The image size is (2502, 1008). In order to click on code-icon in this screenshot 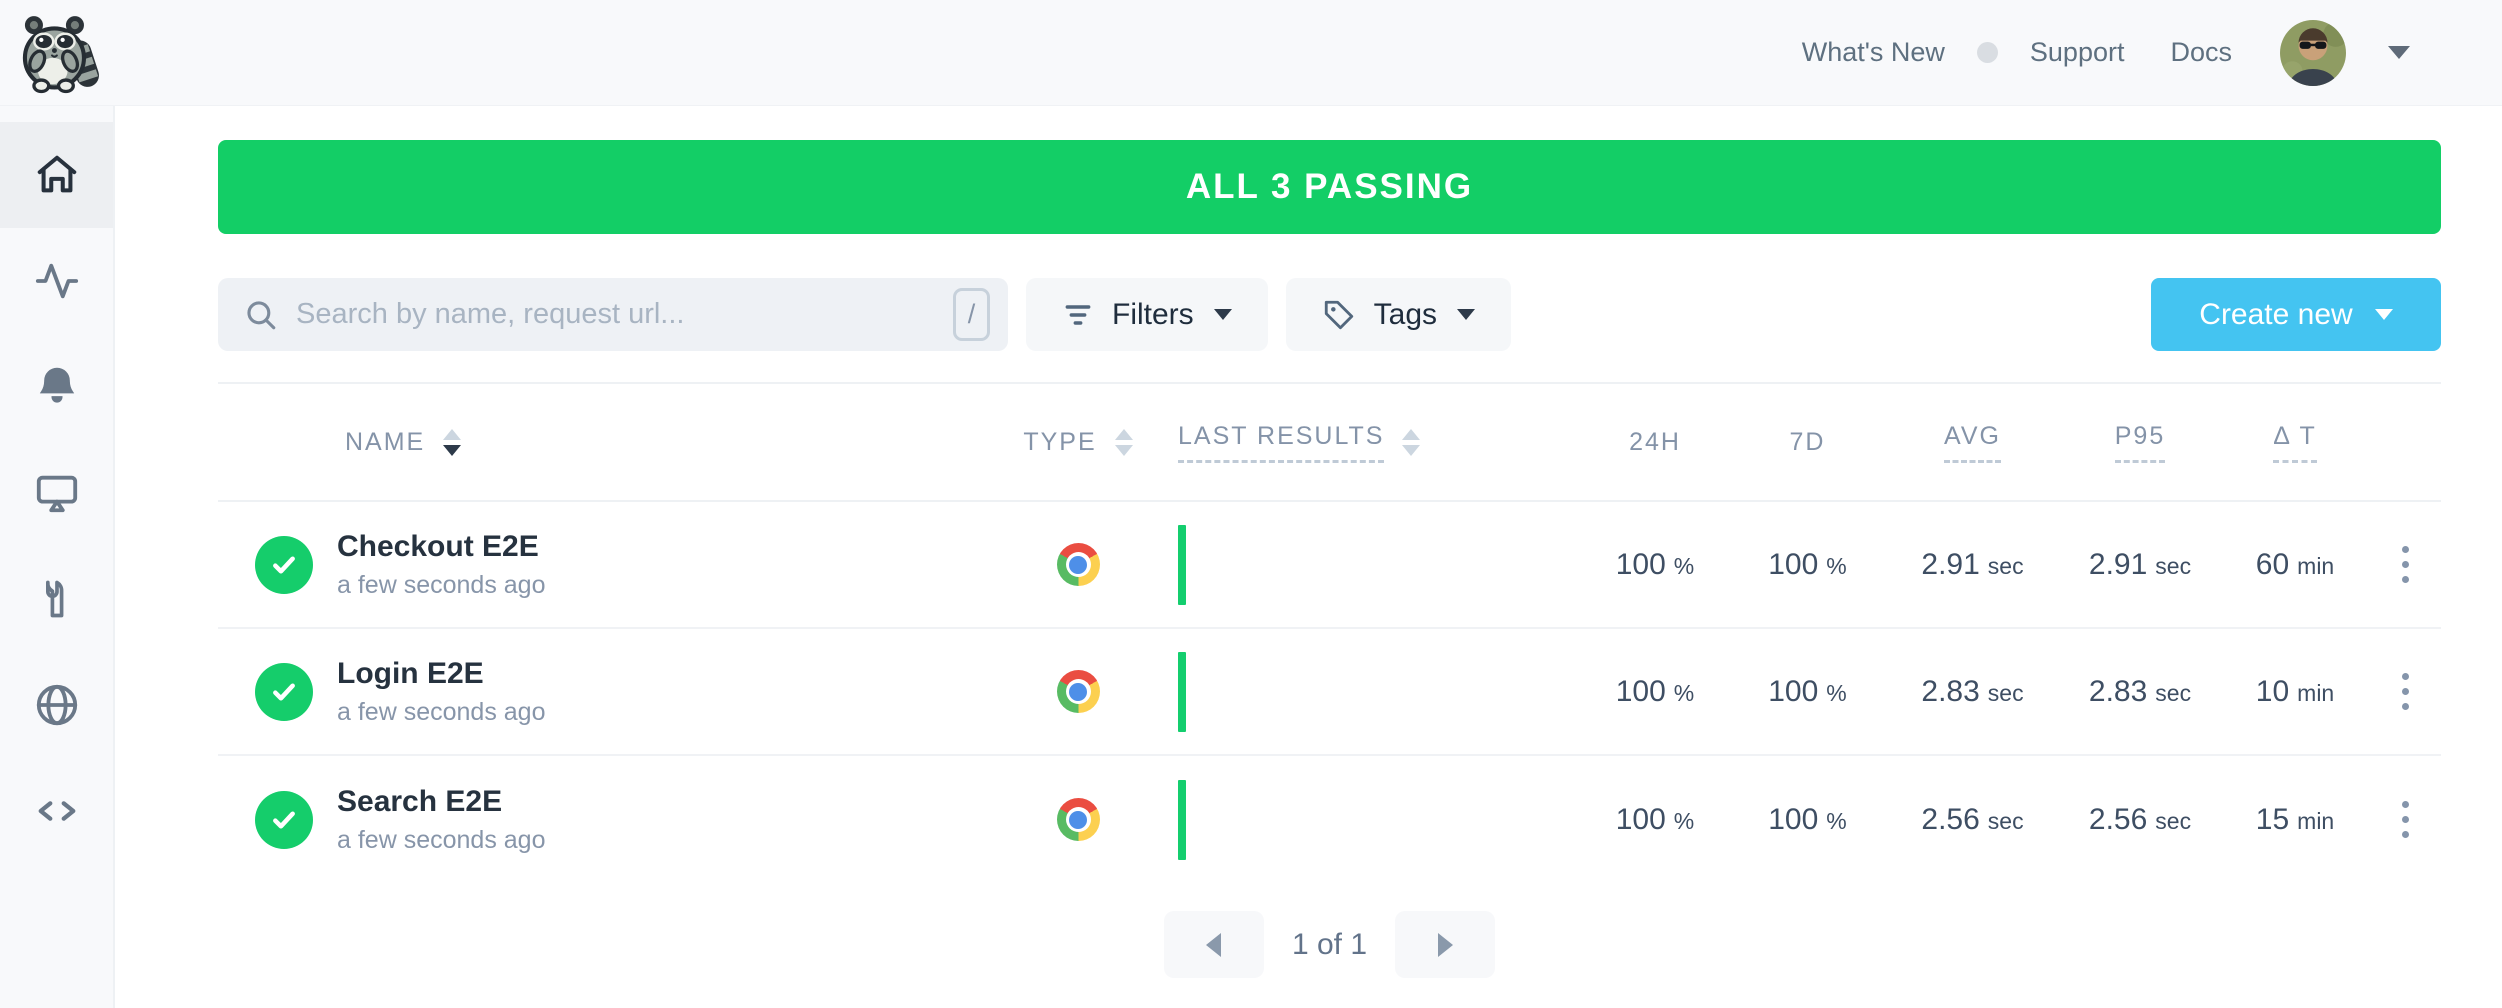, I will do `click(56, 811)`.